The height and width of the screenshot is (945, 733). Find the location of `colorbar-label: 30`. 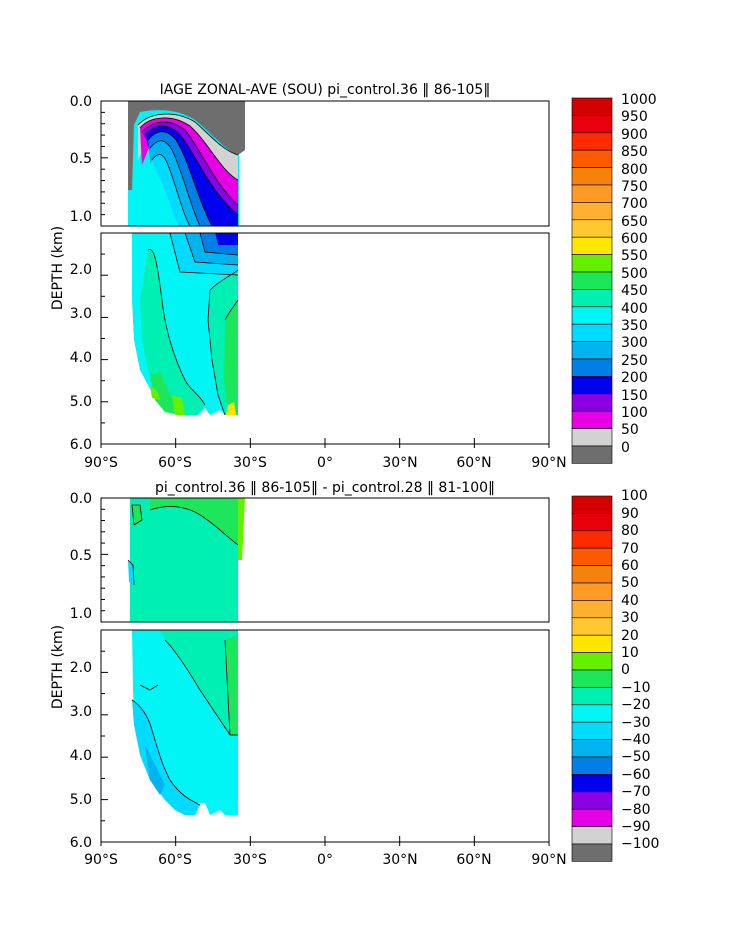

colorbar-label: 30 is located at coordinates (630, 618).